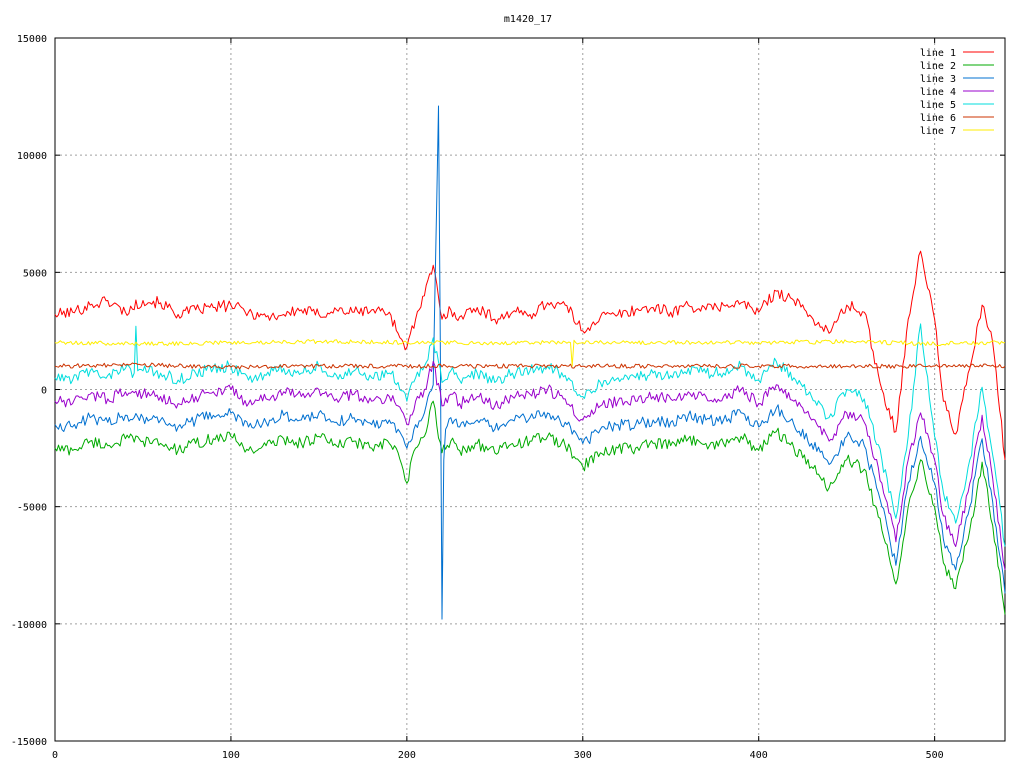 The width and height of the screenshot is (1024, 768). Describe the element at coordinates (44, 391) in the screenshot. I see `y-tick-label: 0` at that location.